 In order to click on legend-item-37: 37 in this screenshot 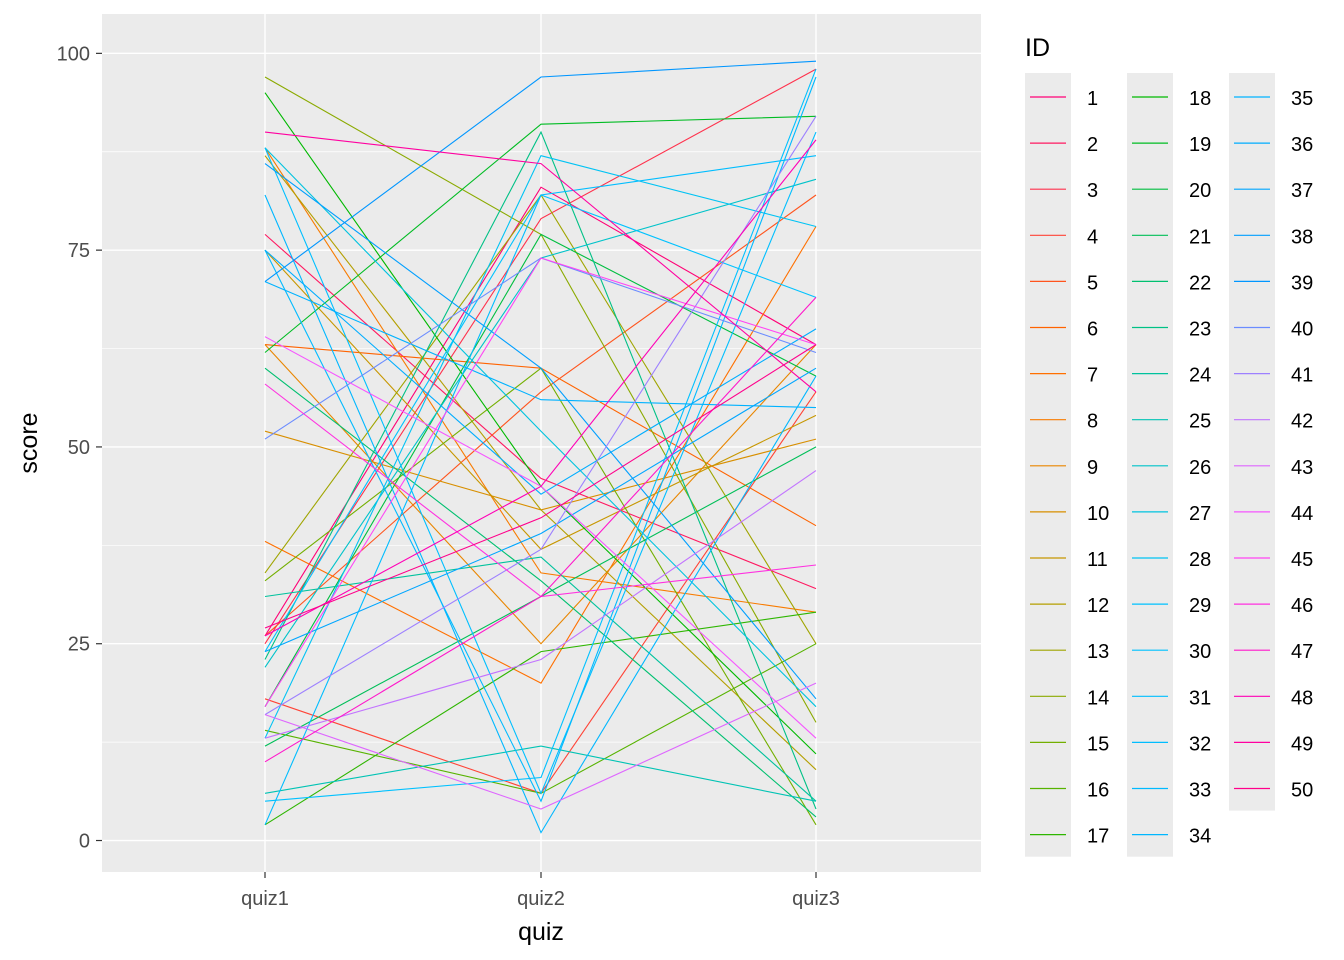, I will do `click(1273, 191)`.